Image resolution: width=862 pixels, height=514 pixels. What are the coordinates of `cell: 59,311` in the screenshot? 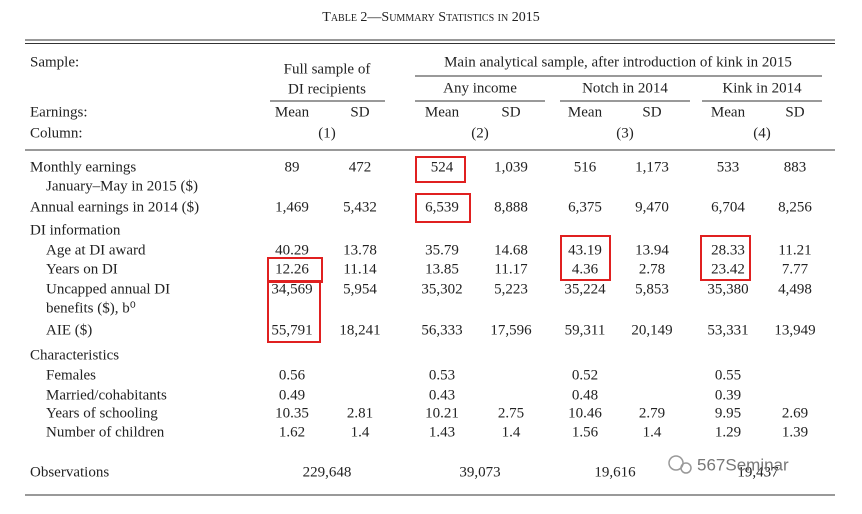 It's located at (585, 330).